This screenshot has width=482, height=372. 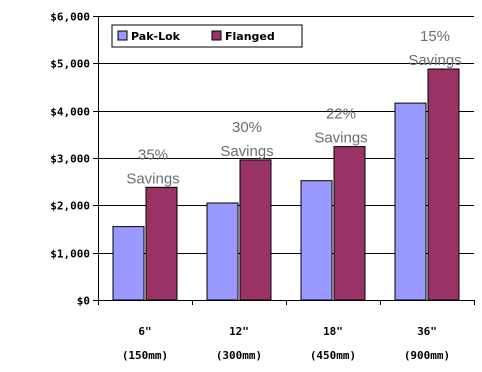 I want to click on y-tick-label: $2,000, so click(x=70, y=206).